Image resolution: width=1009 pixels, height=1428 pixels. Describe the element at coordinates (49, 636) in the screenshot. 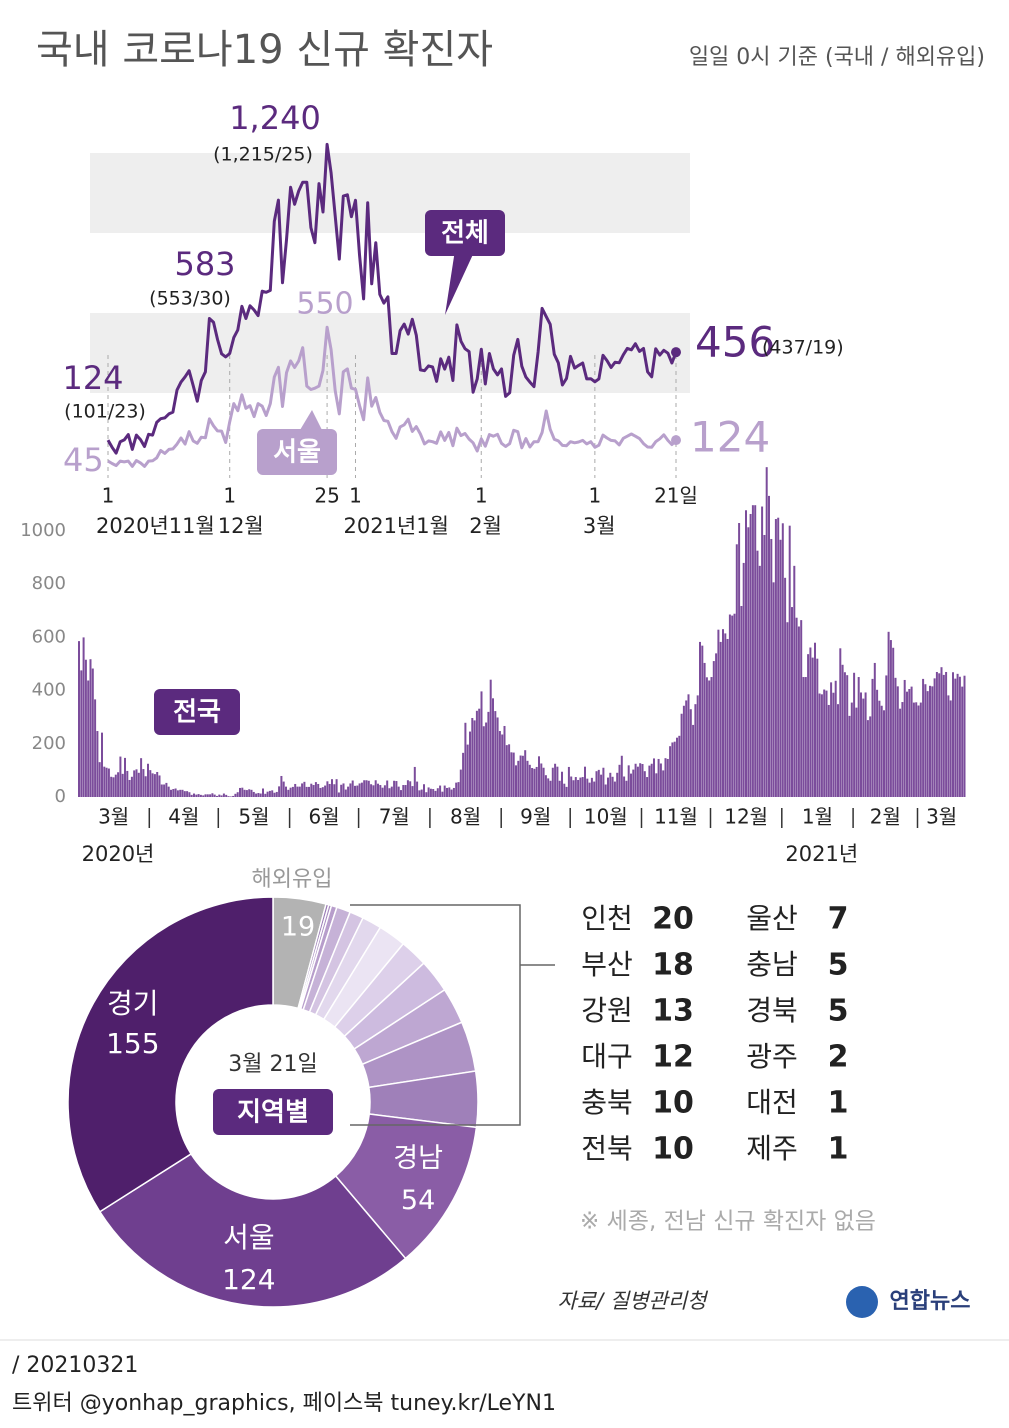

I see `y-tick-label: 600` at that location.